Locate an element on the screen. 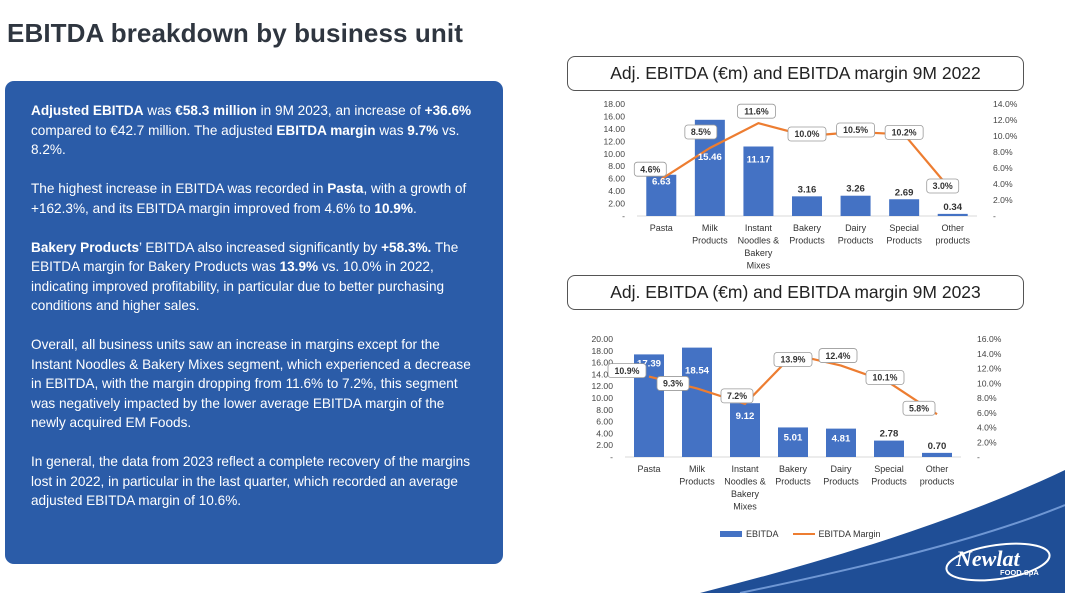  margin-value-label: 8.5% is located at coordinates (701, 132).